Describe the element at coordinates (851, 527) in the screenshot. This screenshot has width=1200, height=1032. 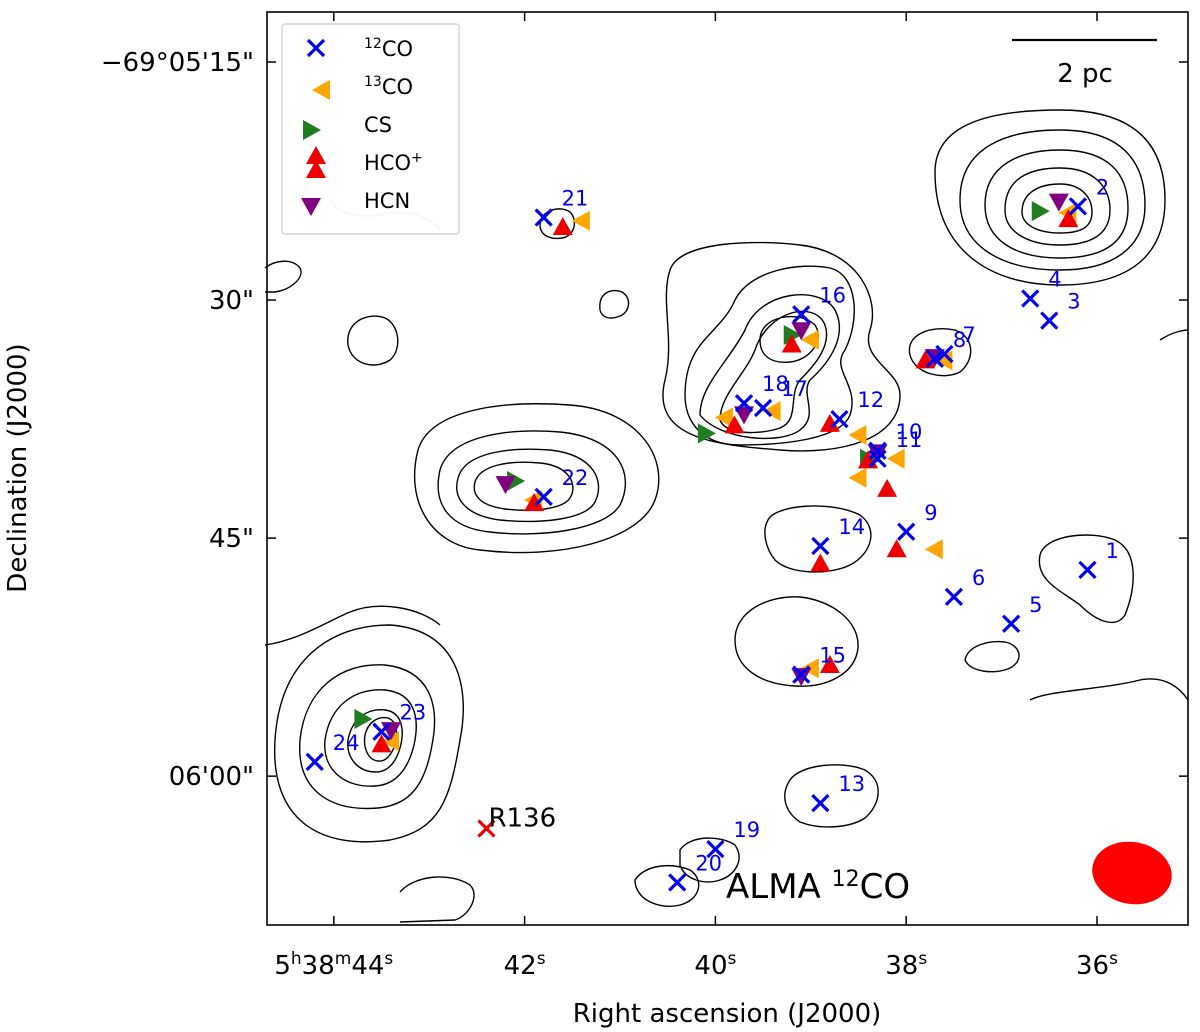
I see `source-label: 14` at that location.